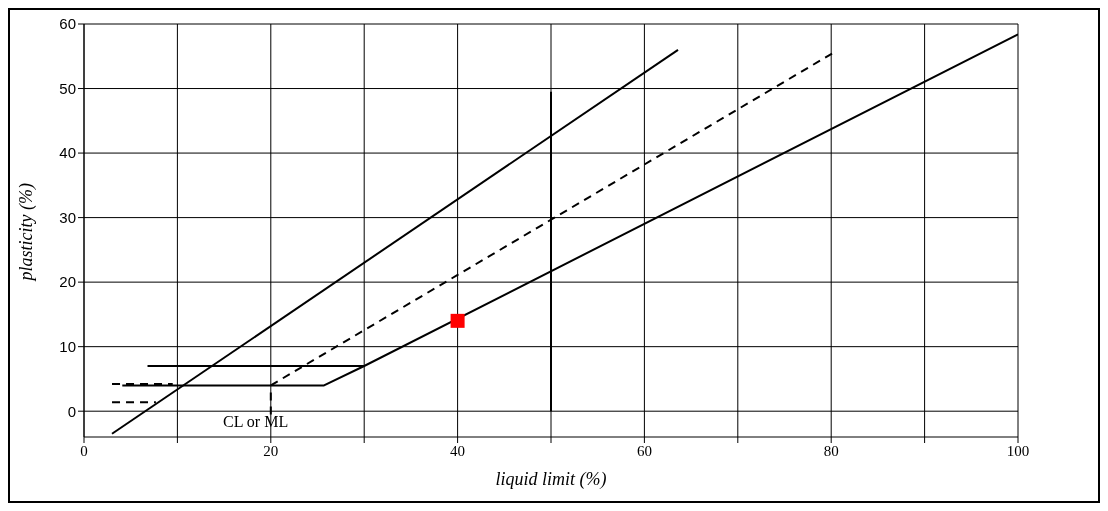  What do you see at coordinates (644, 450) in the screenshot?
I see `x-tick-label: 60` at bounding box center [644, 450].